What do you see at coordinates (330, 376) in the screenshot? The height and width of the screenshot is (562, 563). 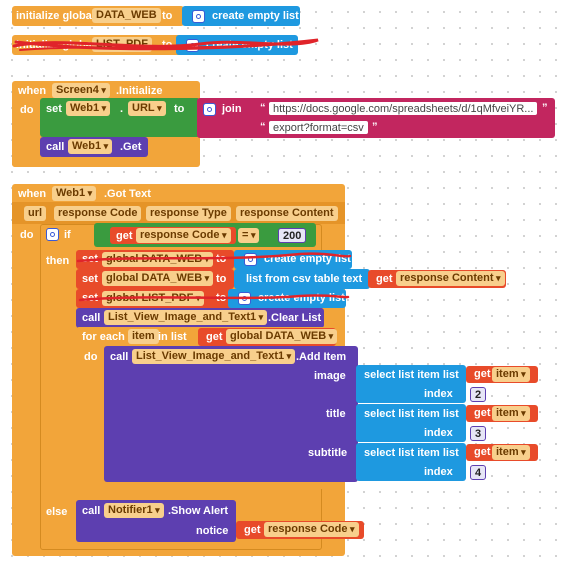 I see `image-param-label: image` at bounding box center [330, 376].